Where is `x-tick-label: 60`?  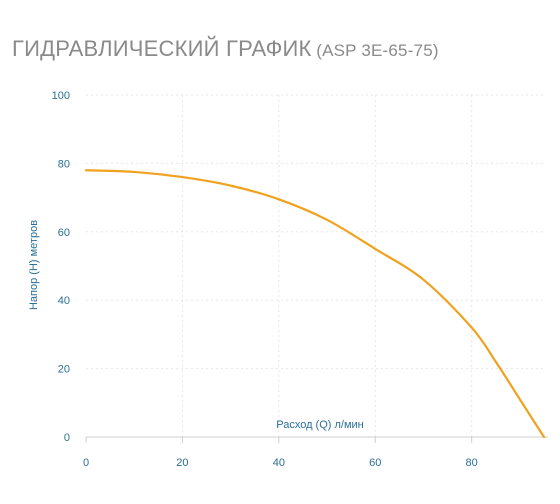
x-tick-label: 60 is located at coordinates (375, 463).